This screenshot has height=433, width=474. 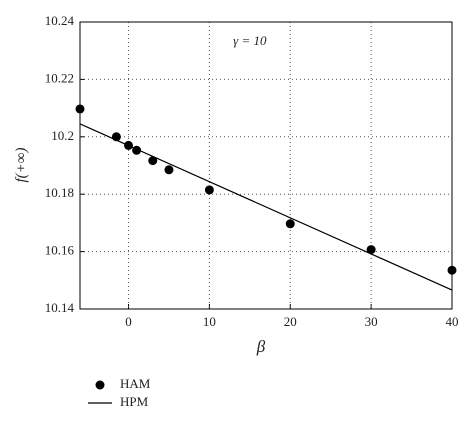 What do you see at coordinates (134, 401) in the screenshot?
I see `legend-label: HPM` at bounding box center [134, 401].